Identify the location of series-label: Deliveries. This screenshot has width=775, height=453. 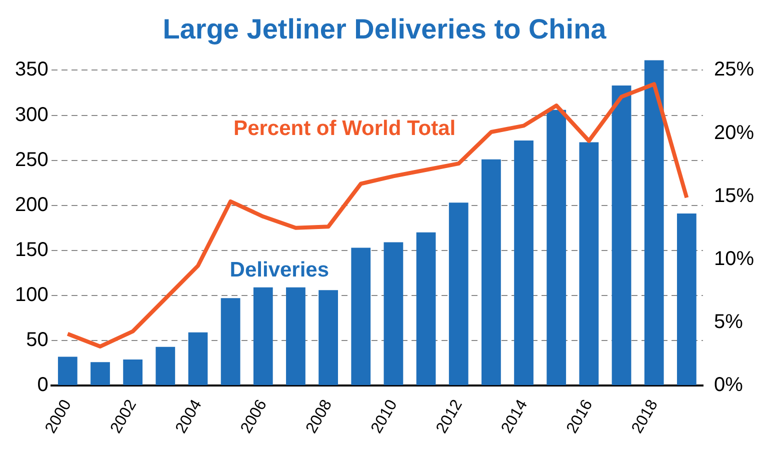
(280, 270).